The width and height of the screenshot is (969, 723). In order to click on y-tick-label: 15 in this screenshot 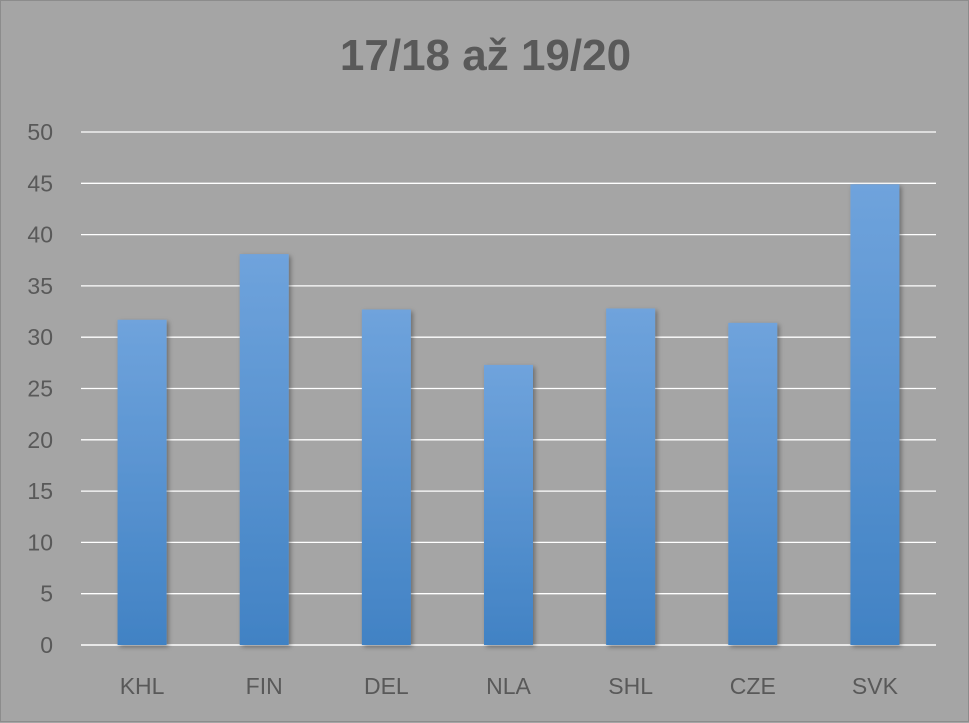, I will do `click(40, 491)`.